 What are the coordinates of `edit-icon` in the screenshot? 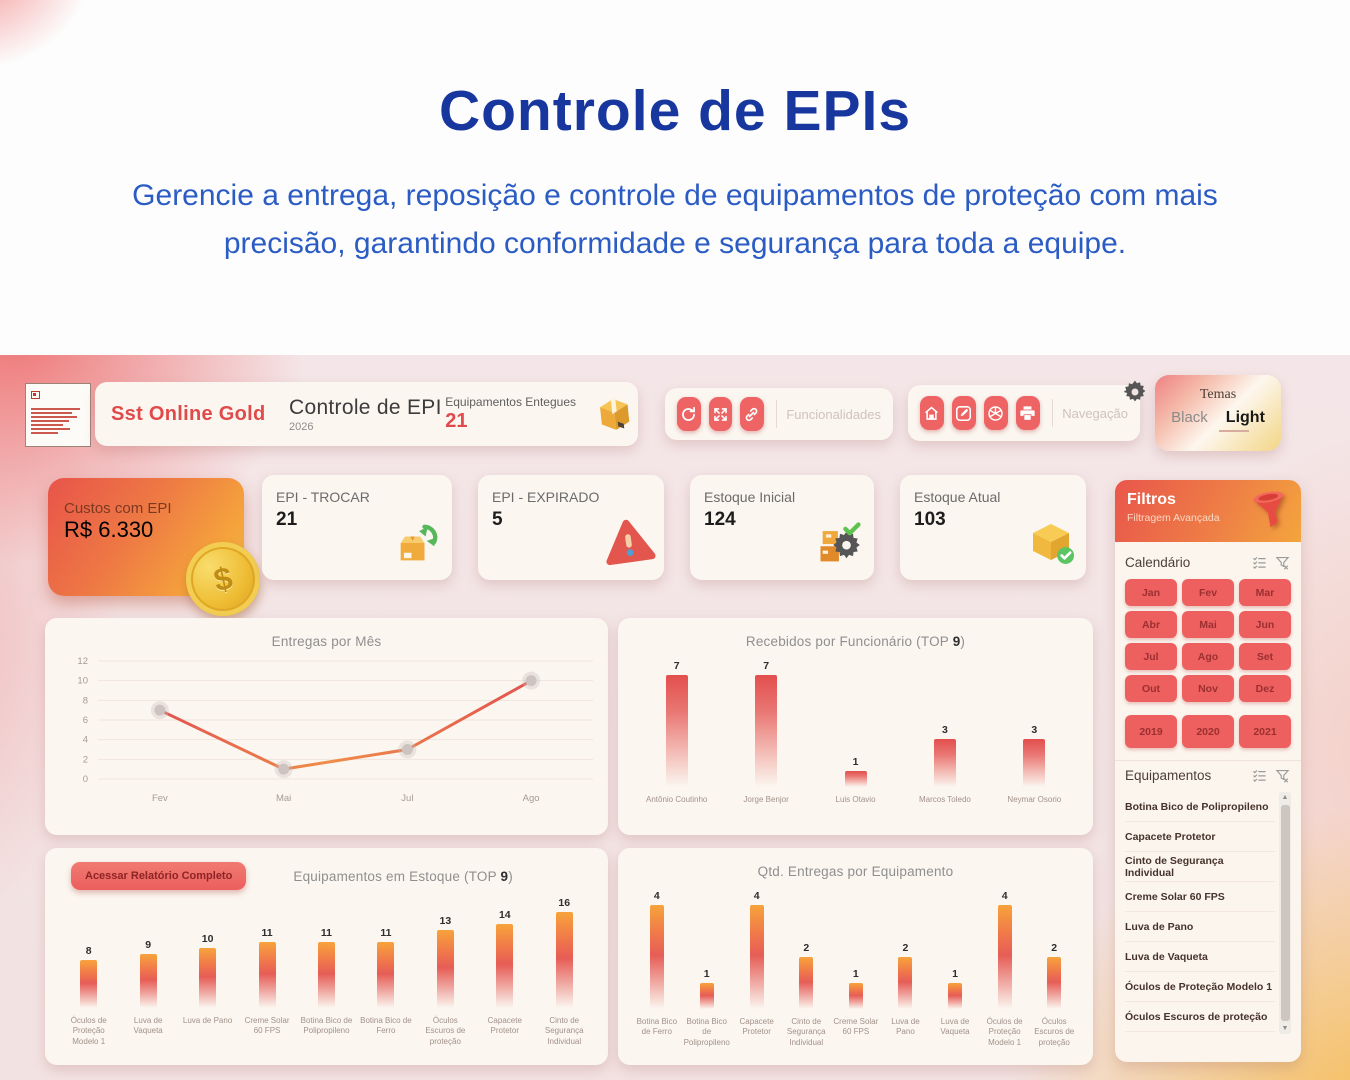 It's located at (964, 413).